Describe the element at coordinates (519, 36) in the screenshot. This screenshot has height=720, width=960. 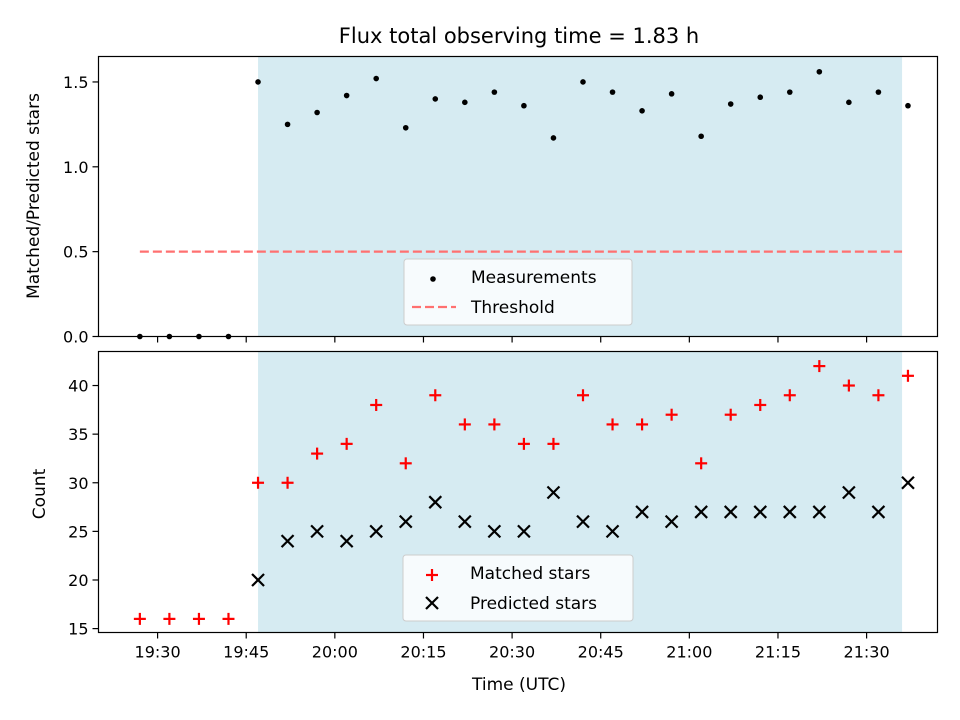
I see `chart-title: Flux total observing time = 1.83 h` at that location.